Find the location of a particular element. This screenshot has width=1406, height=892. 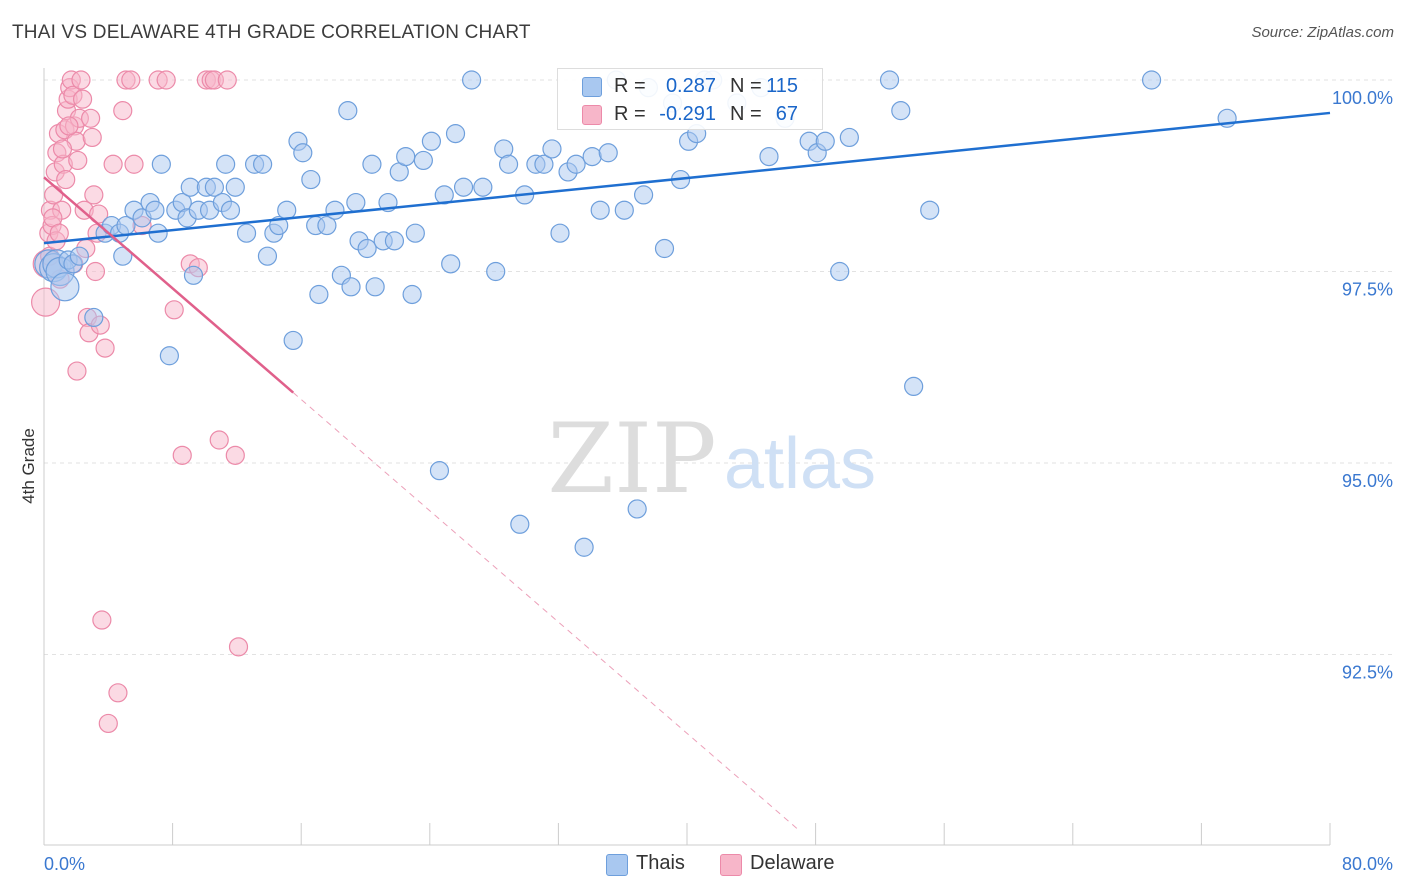

x-tick-label-min: 0.0% is located at coordinates (64, 864).